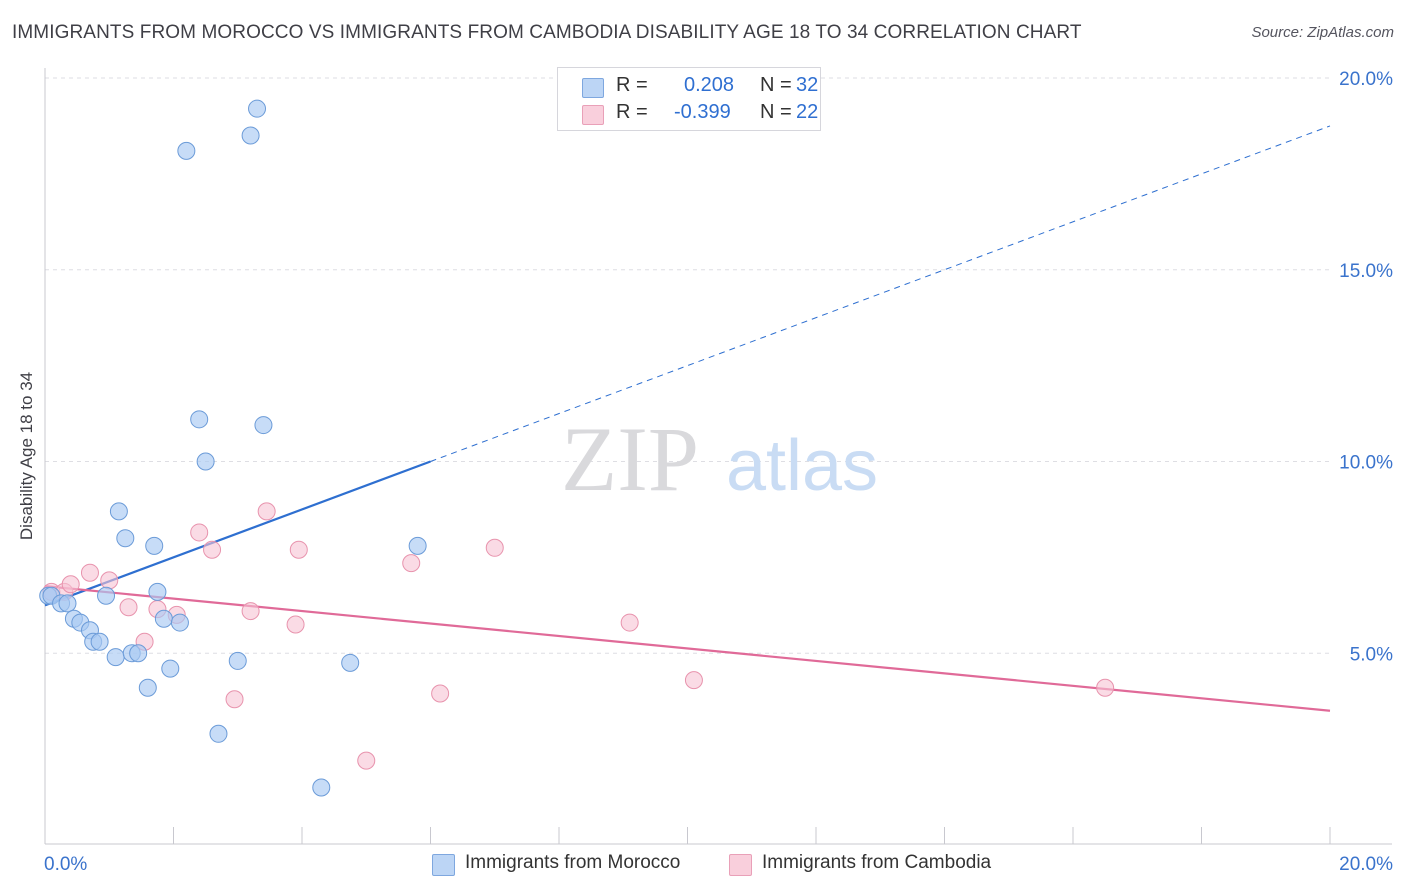 This screenshot has height=892, width=1406. Describe the element at coordinates (443, 865) in the screenshot. I see `bottom-legend-swatch-morocco` at that location.